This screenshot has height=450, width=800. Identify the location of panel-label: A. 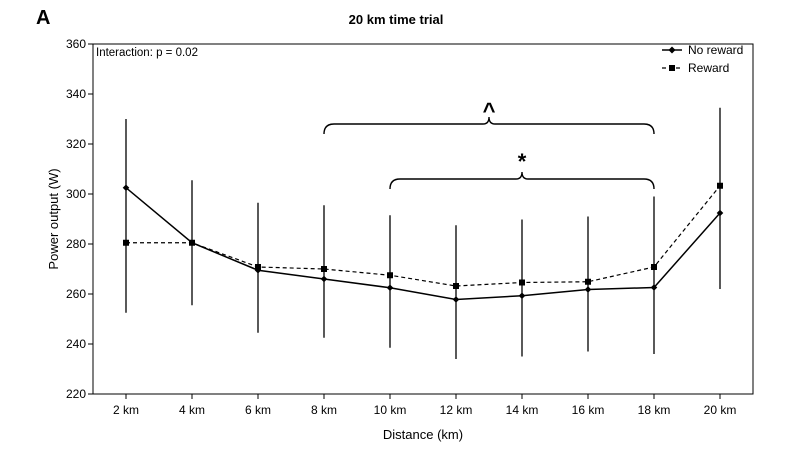
(43, 18).